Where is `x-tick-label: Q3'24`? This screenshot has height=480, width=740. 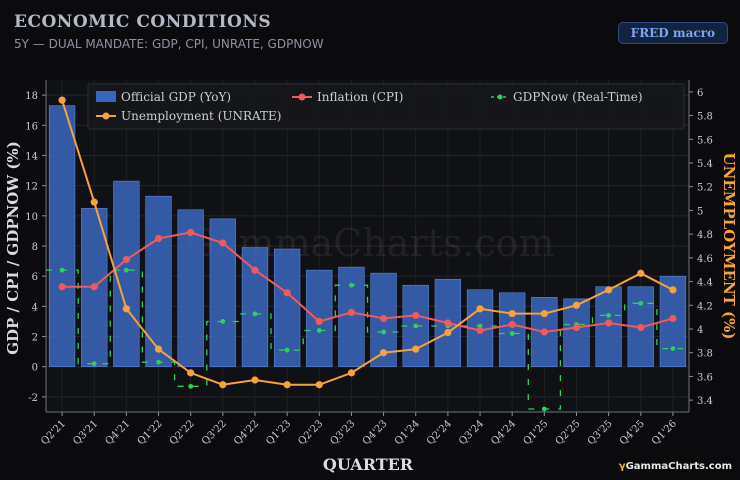 x-tick-label: Q3'24 is located at coordinates (471, 432).